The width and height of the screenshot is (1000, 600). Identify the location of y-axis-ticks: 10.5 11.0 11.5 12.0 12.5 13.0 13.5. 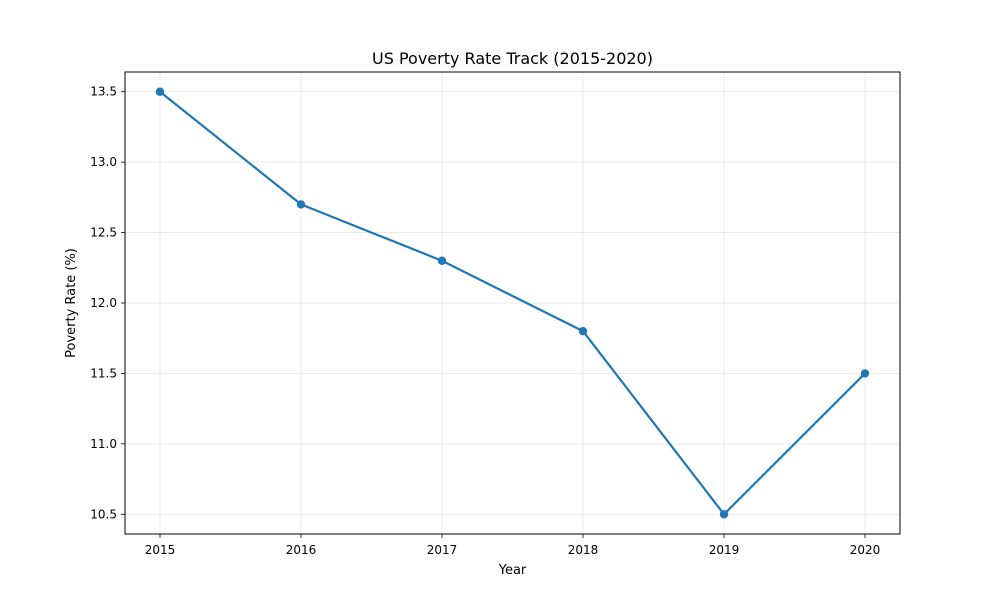
(107, 303).